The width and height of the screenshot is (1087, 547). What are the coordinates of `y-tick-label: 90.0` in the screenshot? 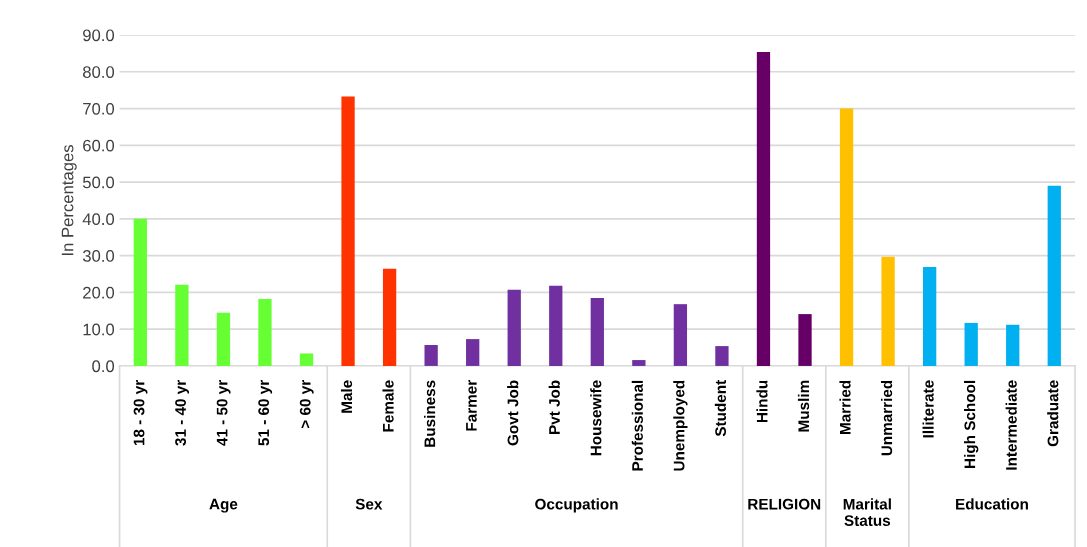 It's located at (99, 35).